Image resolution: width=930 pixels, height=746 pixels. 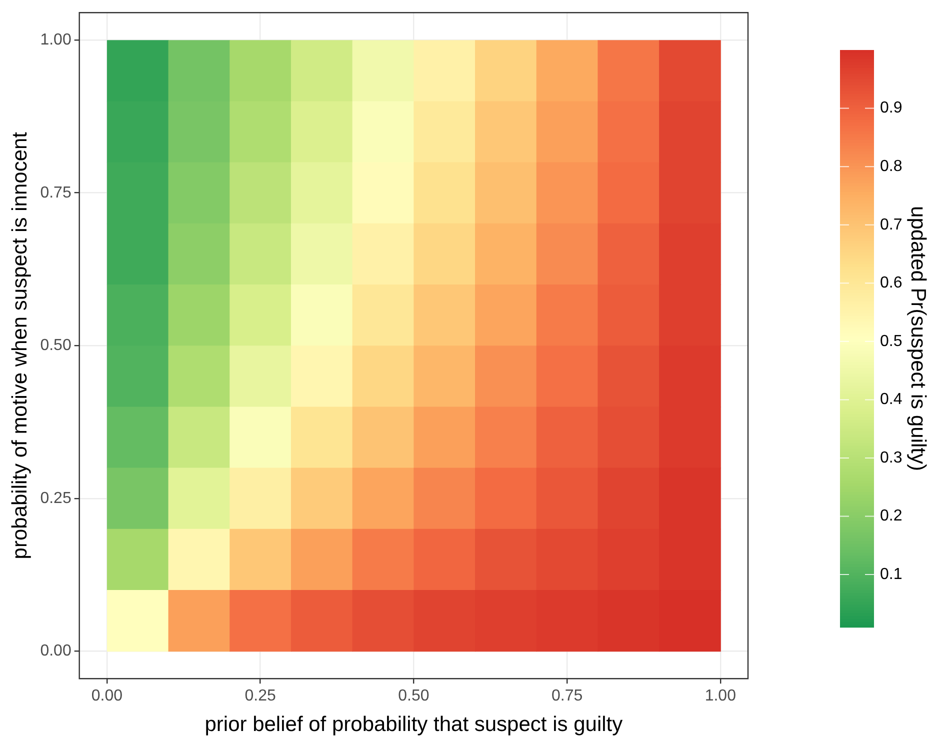 I want to click on color-bar-label: 0.1, so click(x=891, y=574).